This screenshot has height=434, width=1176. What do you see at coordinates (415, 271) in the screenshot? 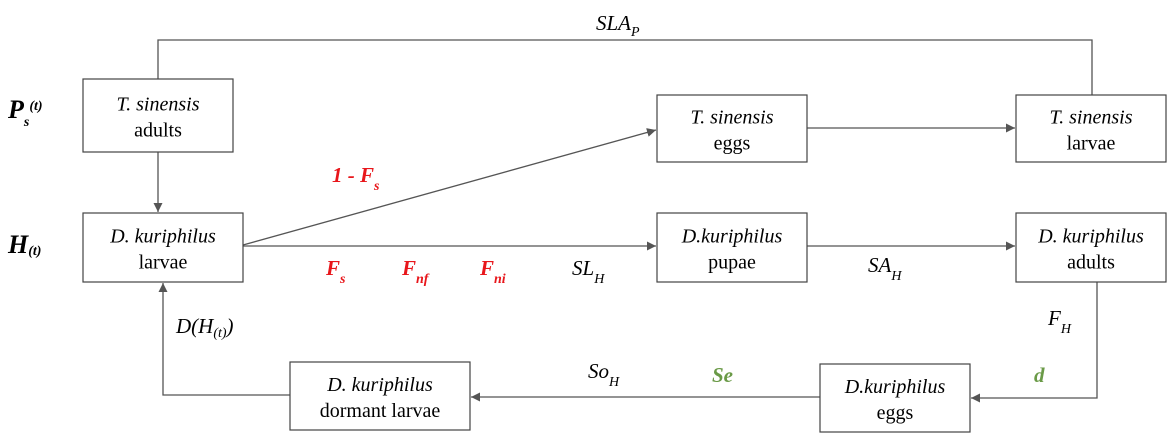
I see `edge-label: Fnf` at bounding box center [415, 271].